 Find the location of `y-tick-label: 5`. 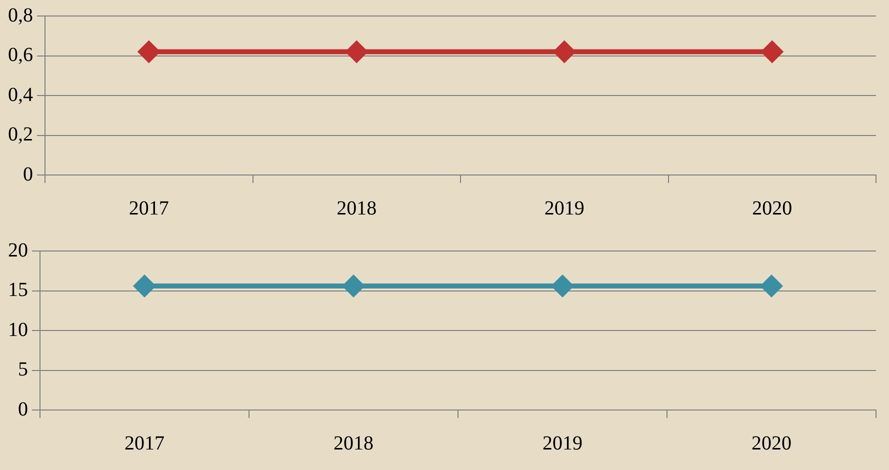

y-tick-label: 5 is located at coordinates (23, 369).